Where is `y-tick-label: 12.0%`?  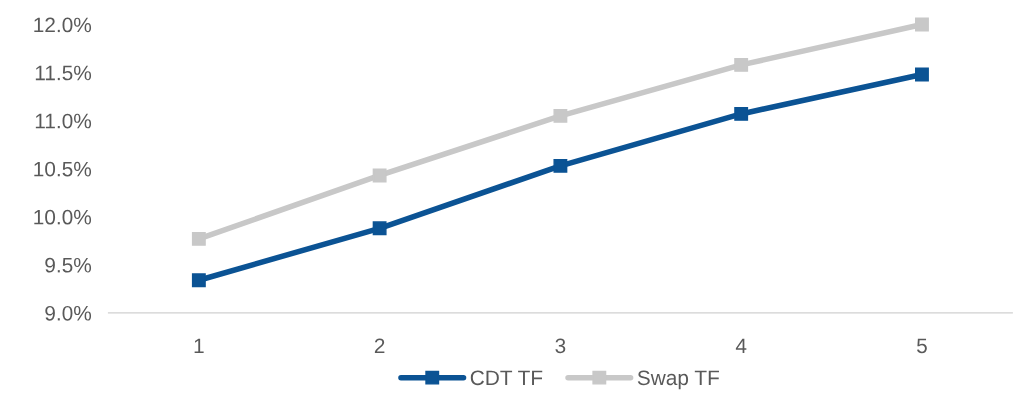
y-tick-label: 12.0% is located at coordinates (63, 25).